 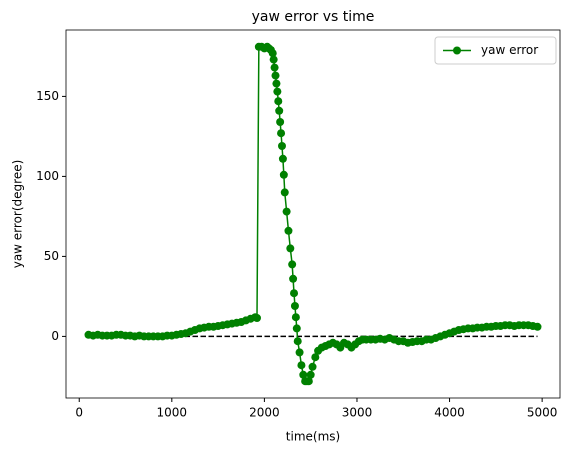 What do you see at coordinates (47, 176) in the screenshot?
I see `y-tick-label: 100` at bounding box center [47, 176].